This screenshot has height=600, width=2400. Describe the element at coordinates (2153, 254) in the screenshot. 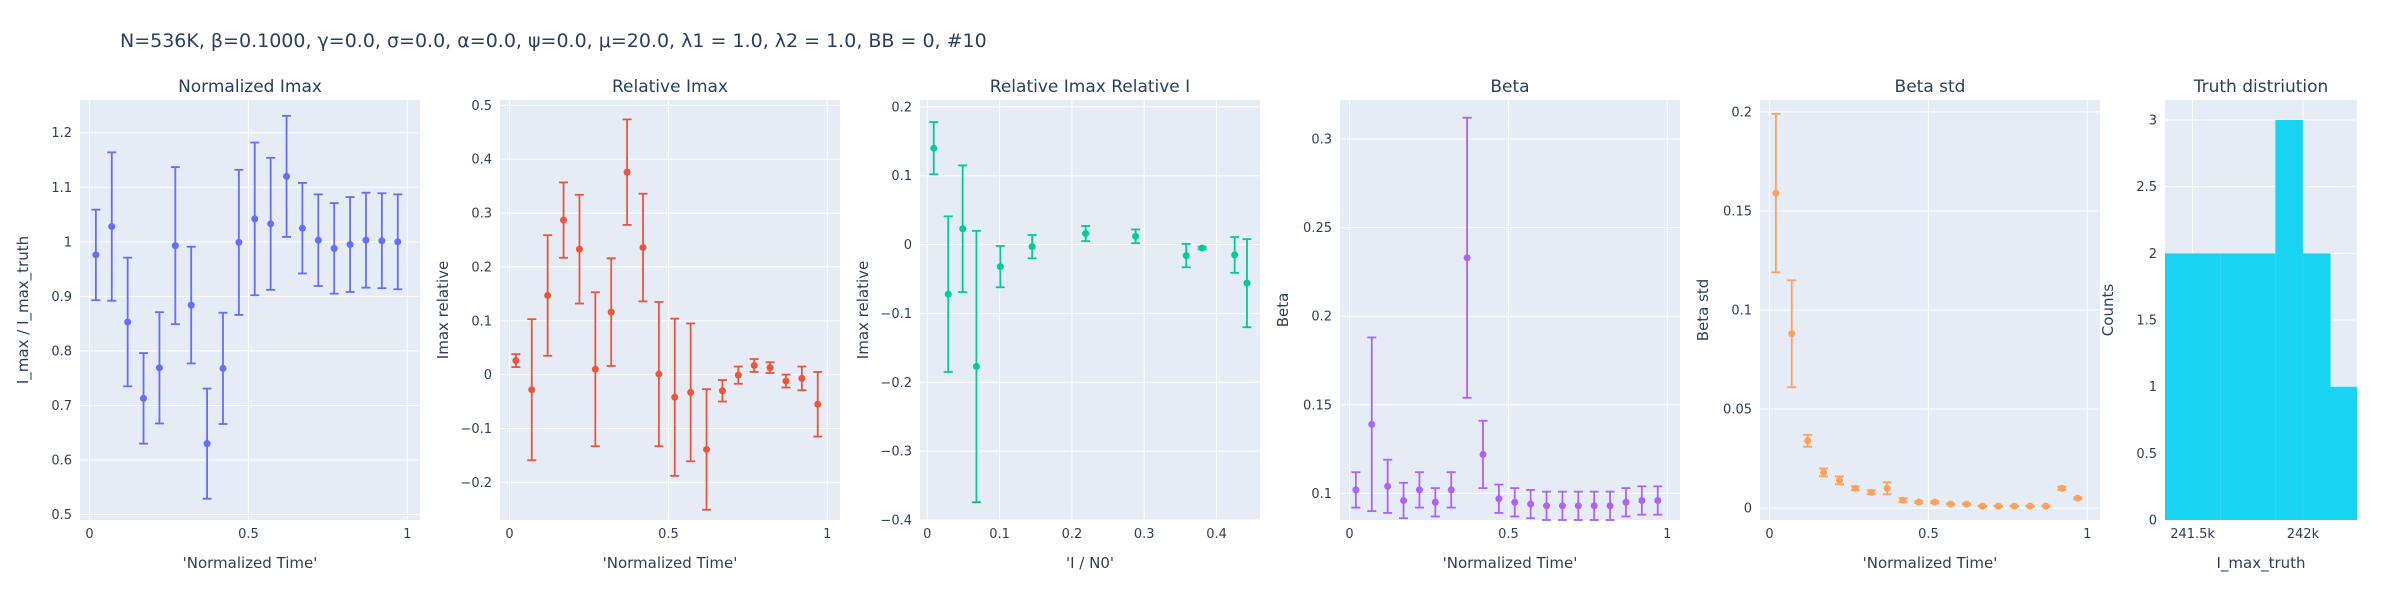

I see `y-tick-label: 2` at that location.